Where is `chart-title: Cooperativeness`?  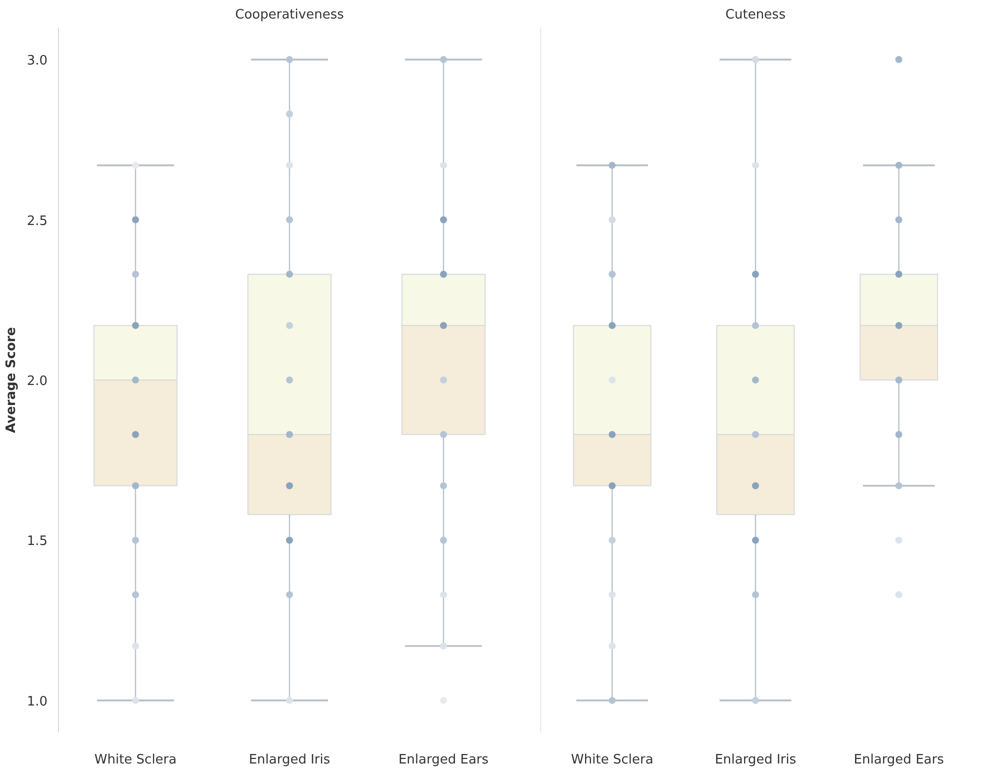
chart-title: Cooperativeness is located at coordinates (289, 15).